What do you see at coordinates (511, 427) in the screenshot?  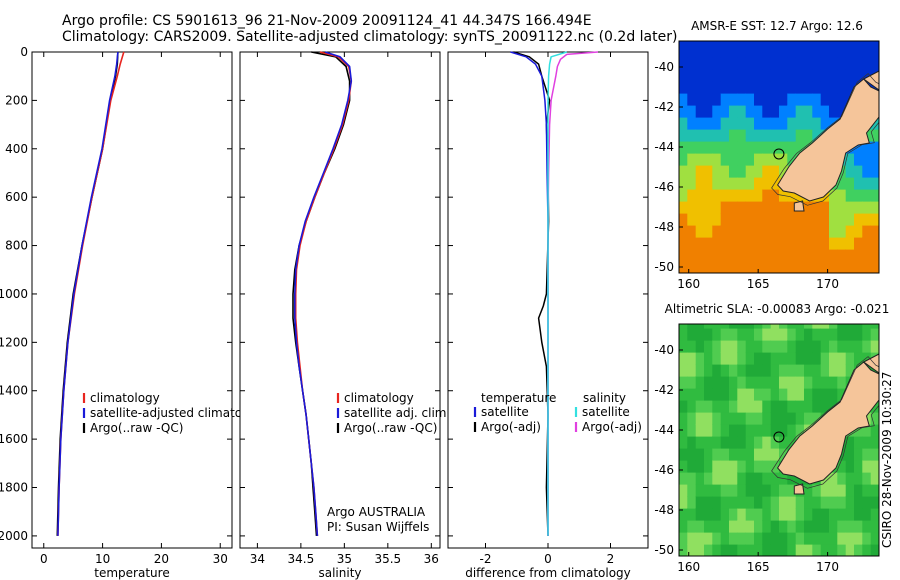 I see `difference-legend-entry: Argo(-adj)` at bounding box center [511, 427].